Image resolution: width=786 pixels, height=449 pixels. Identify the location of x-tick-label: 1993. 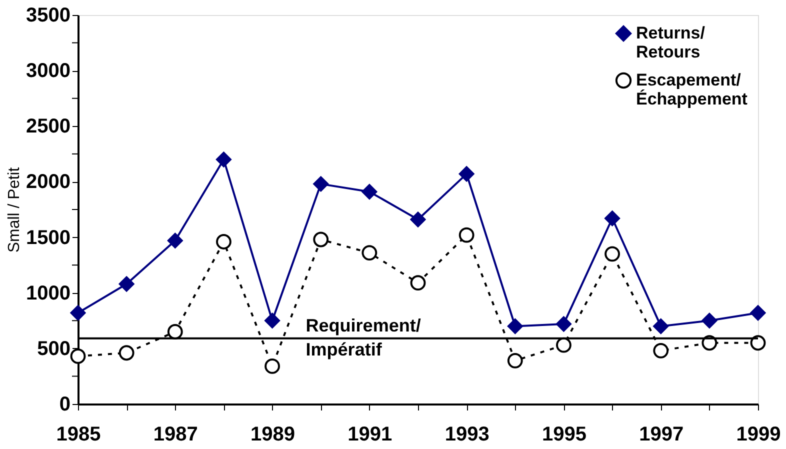
(467, 435).